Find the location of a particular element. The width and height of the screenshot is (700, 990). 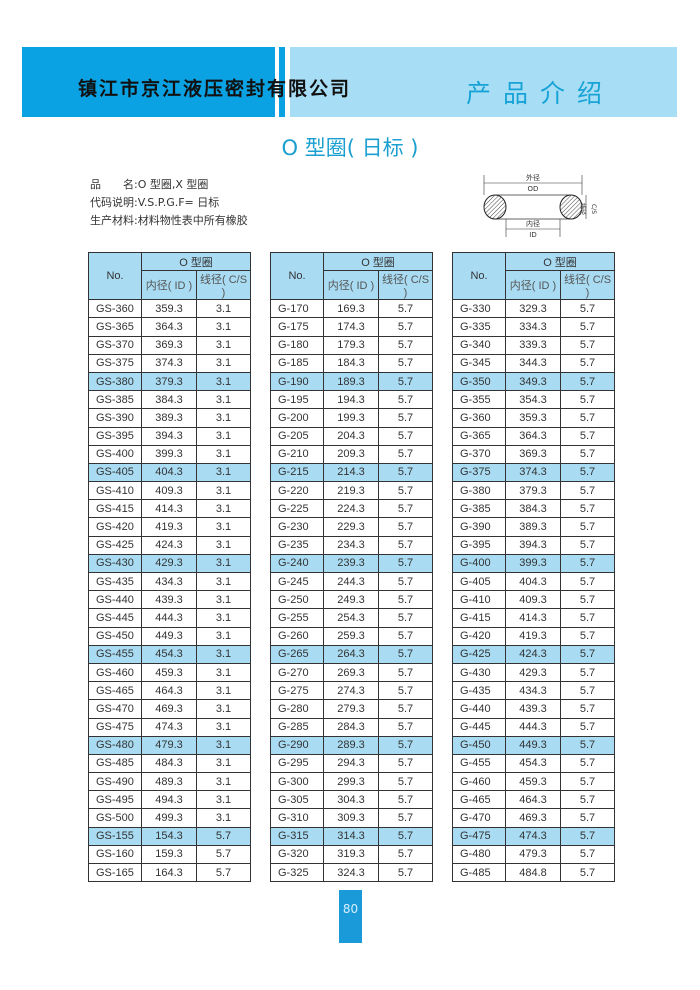

cell-no: GS-425 is located at coordinates (115, 545).